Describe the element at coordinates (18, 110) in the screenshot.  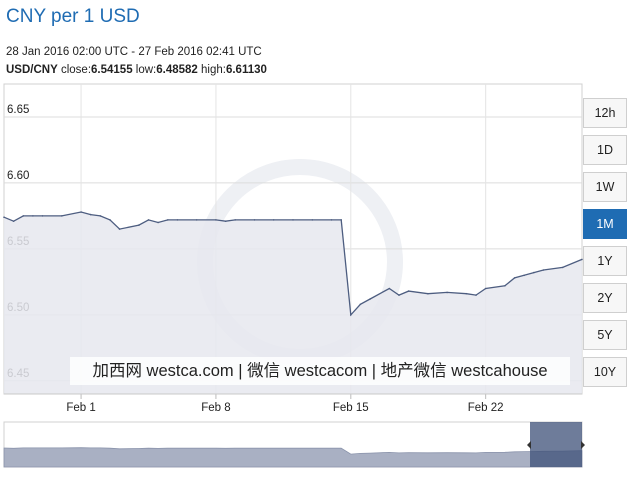
I see `y-tick-label: 6.65` at that location.